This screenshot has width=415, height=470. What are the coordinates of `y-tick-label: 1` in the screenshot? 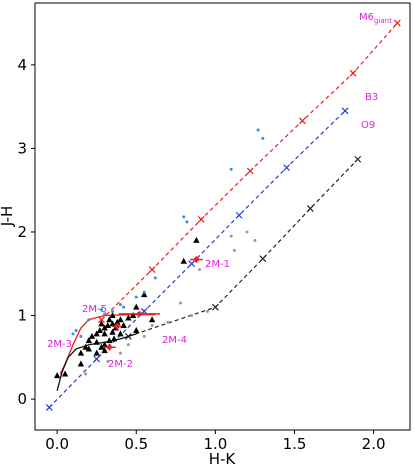 It's located at (22, 316).